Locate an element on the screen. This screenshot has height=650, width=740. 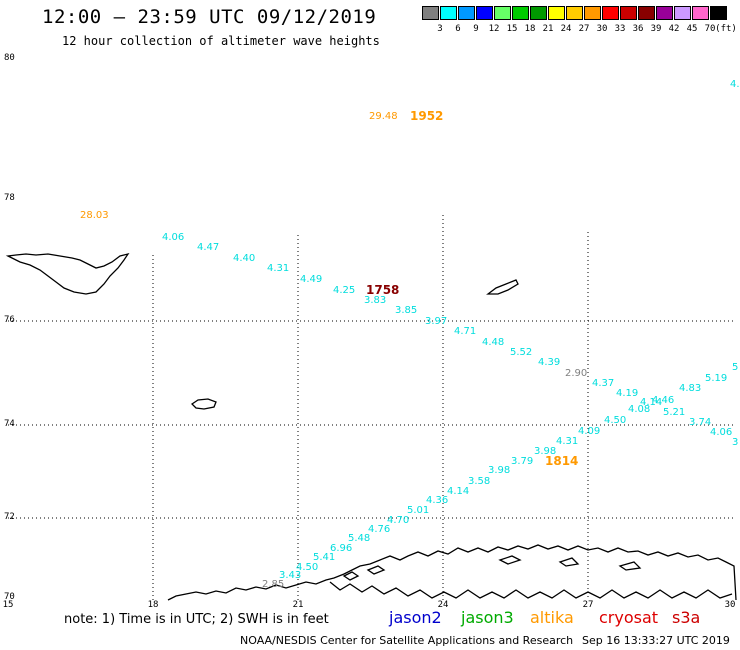
lat-label-80: 80 is located at coordinates (9, 58).